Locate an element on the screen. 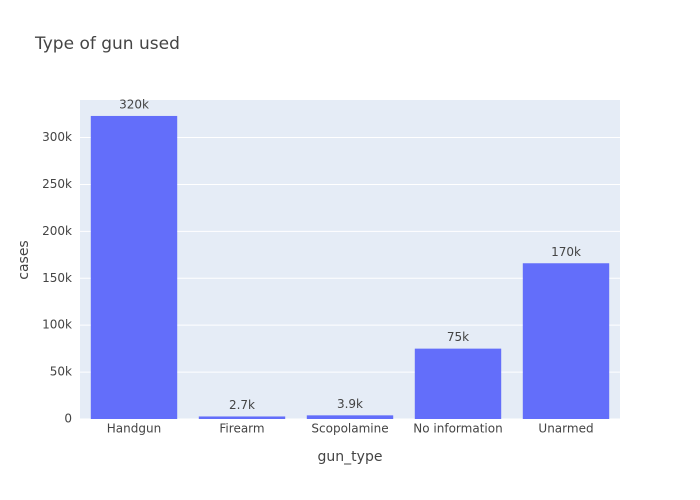 The height and width of the screenshot is (500, 700). value-label: 170k is located at coordinates (566, 252).